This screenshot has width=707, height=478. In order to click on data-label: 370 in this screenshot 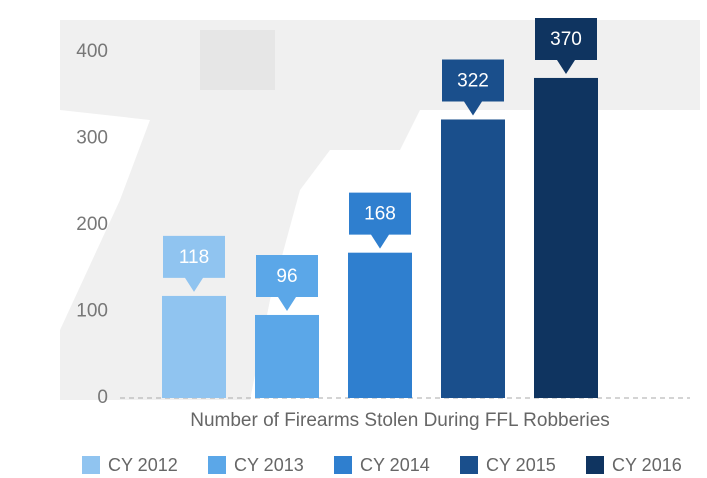, I will do `click(566, 39)`.